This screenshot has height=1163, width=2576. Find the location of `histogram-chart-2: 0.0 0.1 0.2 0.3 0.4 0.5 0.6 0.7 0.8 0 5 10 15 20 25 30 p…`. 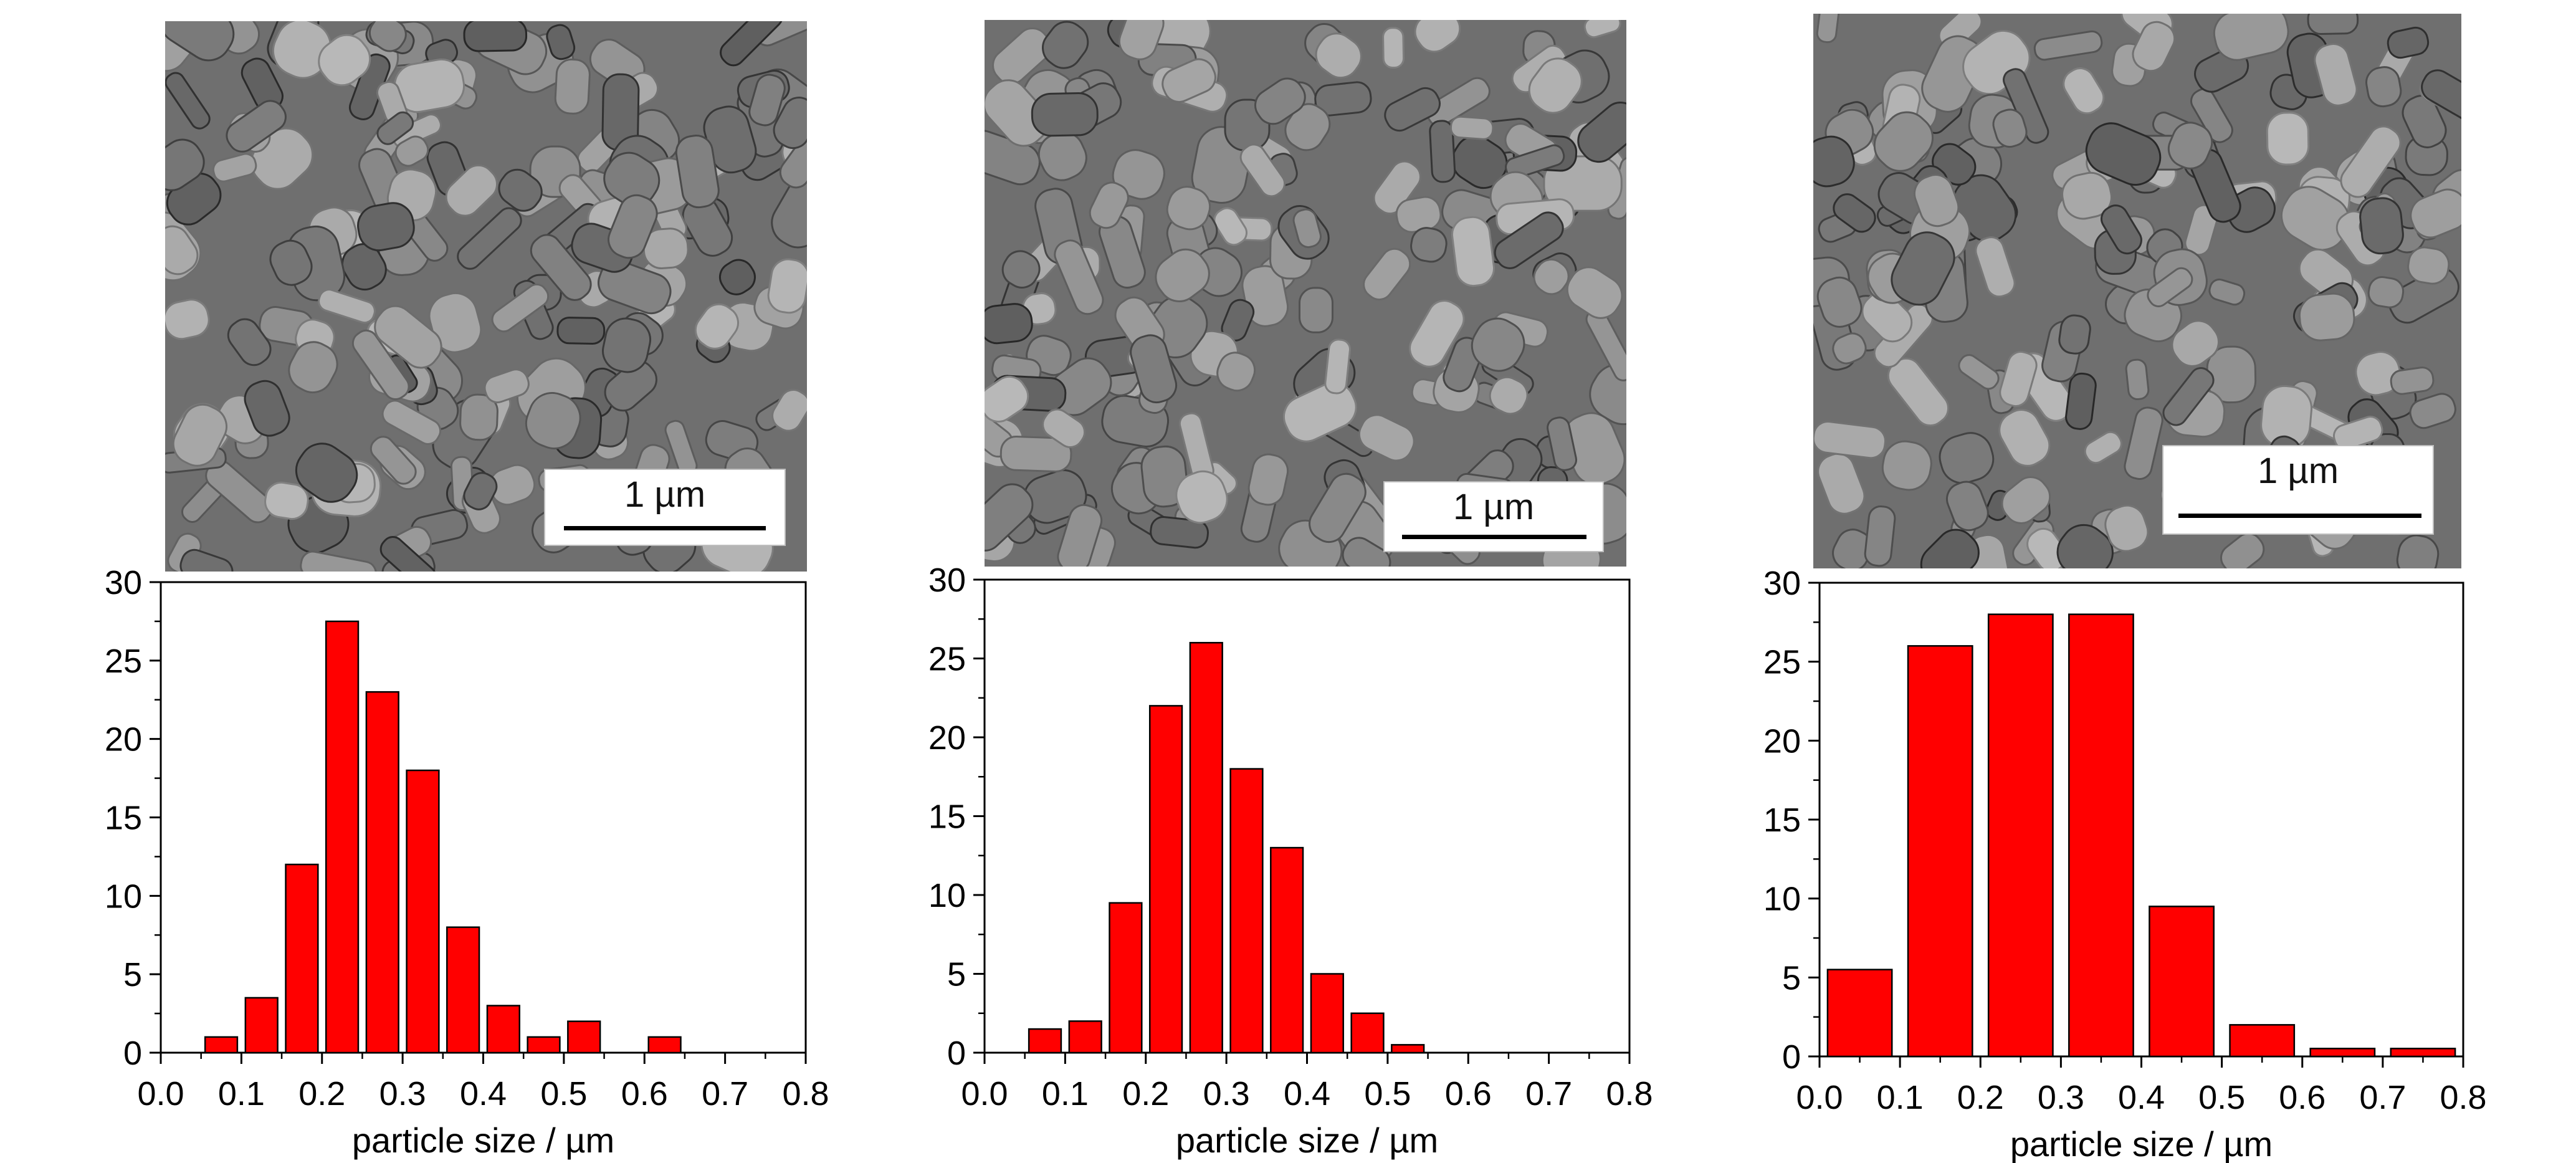

histogram-chart-2: 0.0 0.1 0.2 0.3 0.4 0.5 0.6 0.7 0.8 0 5 10 15 20 25 30 p… is located at coordinates (1290, 861).